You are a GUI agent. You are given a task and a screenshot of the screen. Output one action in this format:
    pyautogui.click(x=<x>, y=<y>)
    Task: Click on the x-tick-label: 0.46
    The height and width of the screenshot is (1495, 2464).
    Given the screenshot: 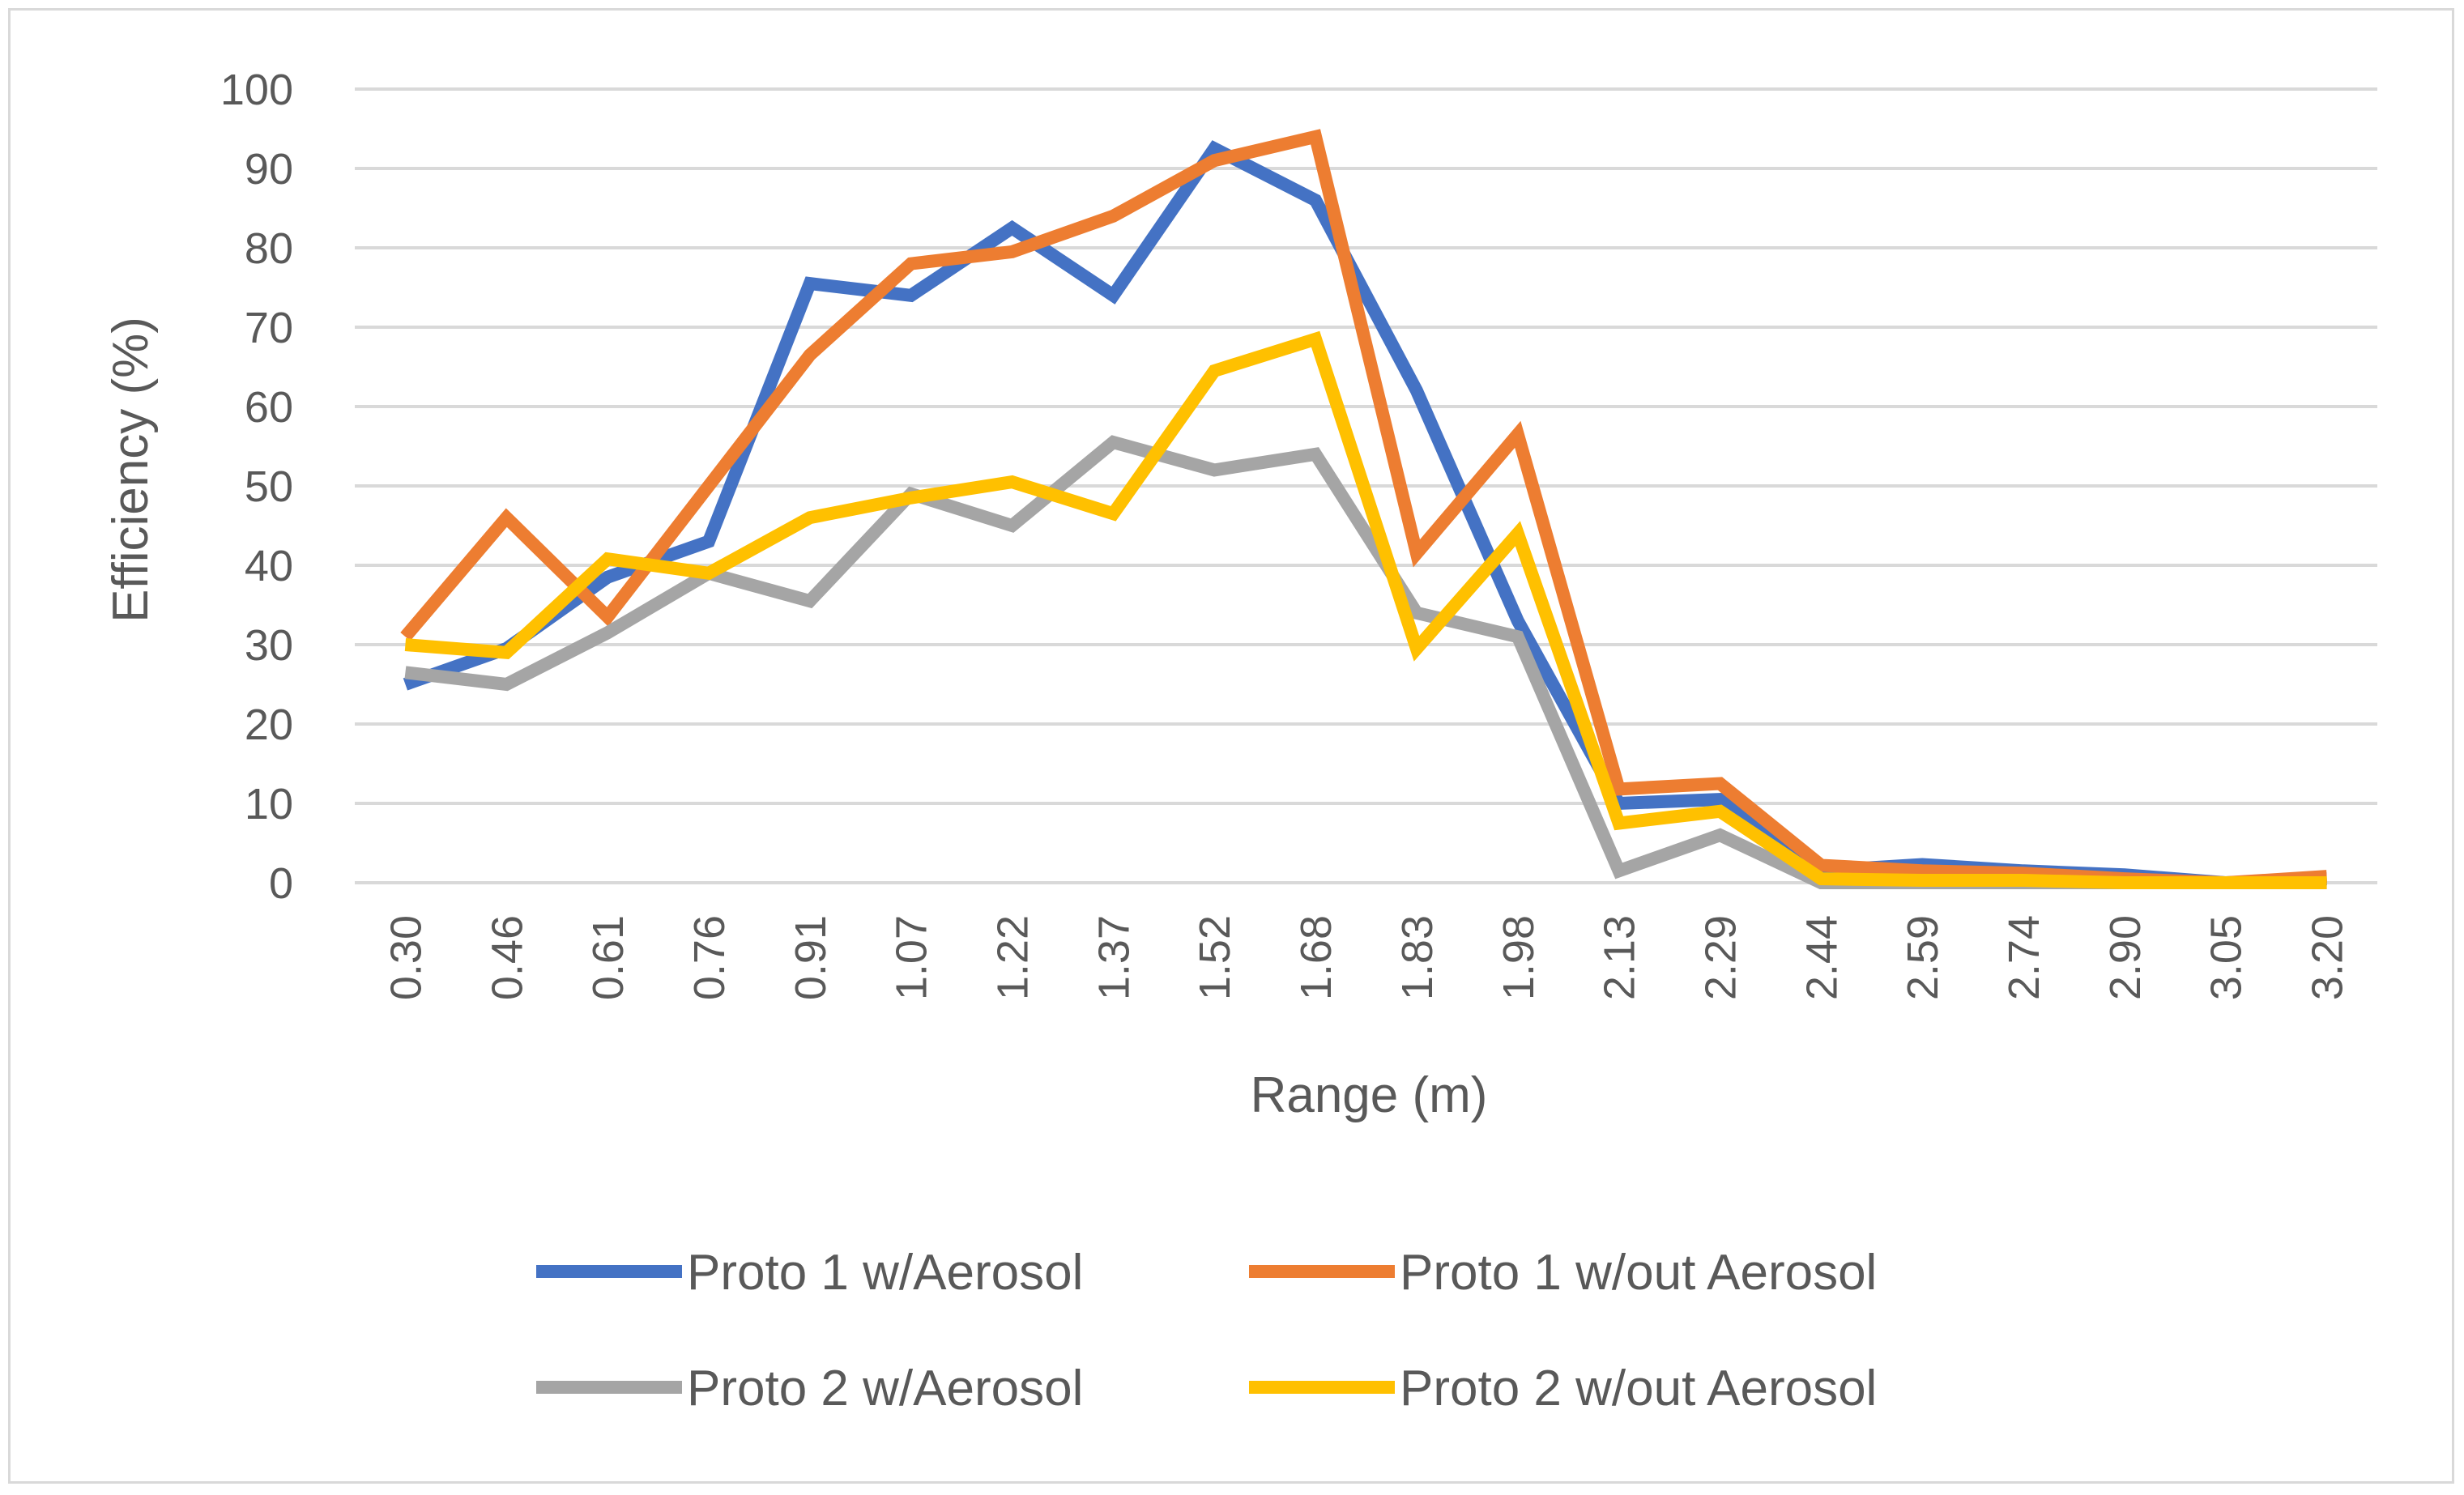 What is the action you would take?
    pyautogui.click(x=507, y=958)
    